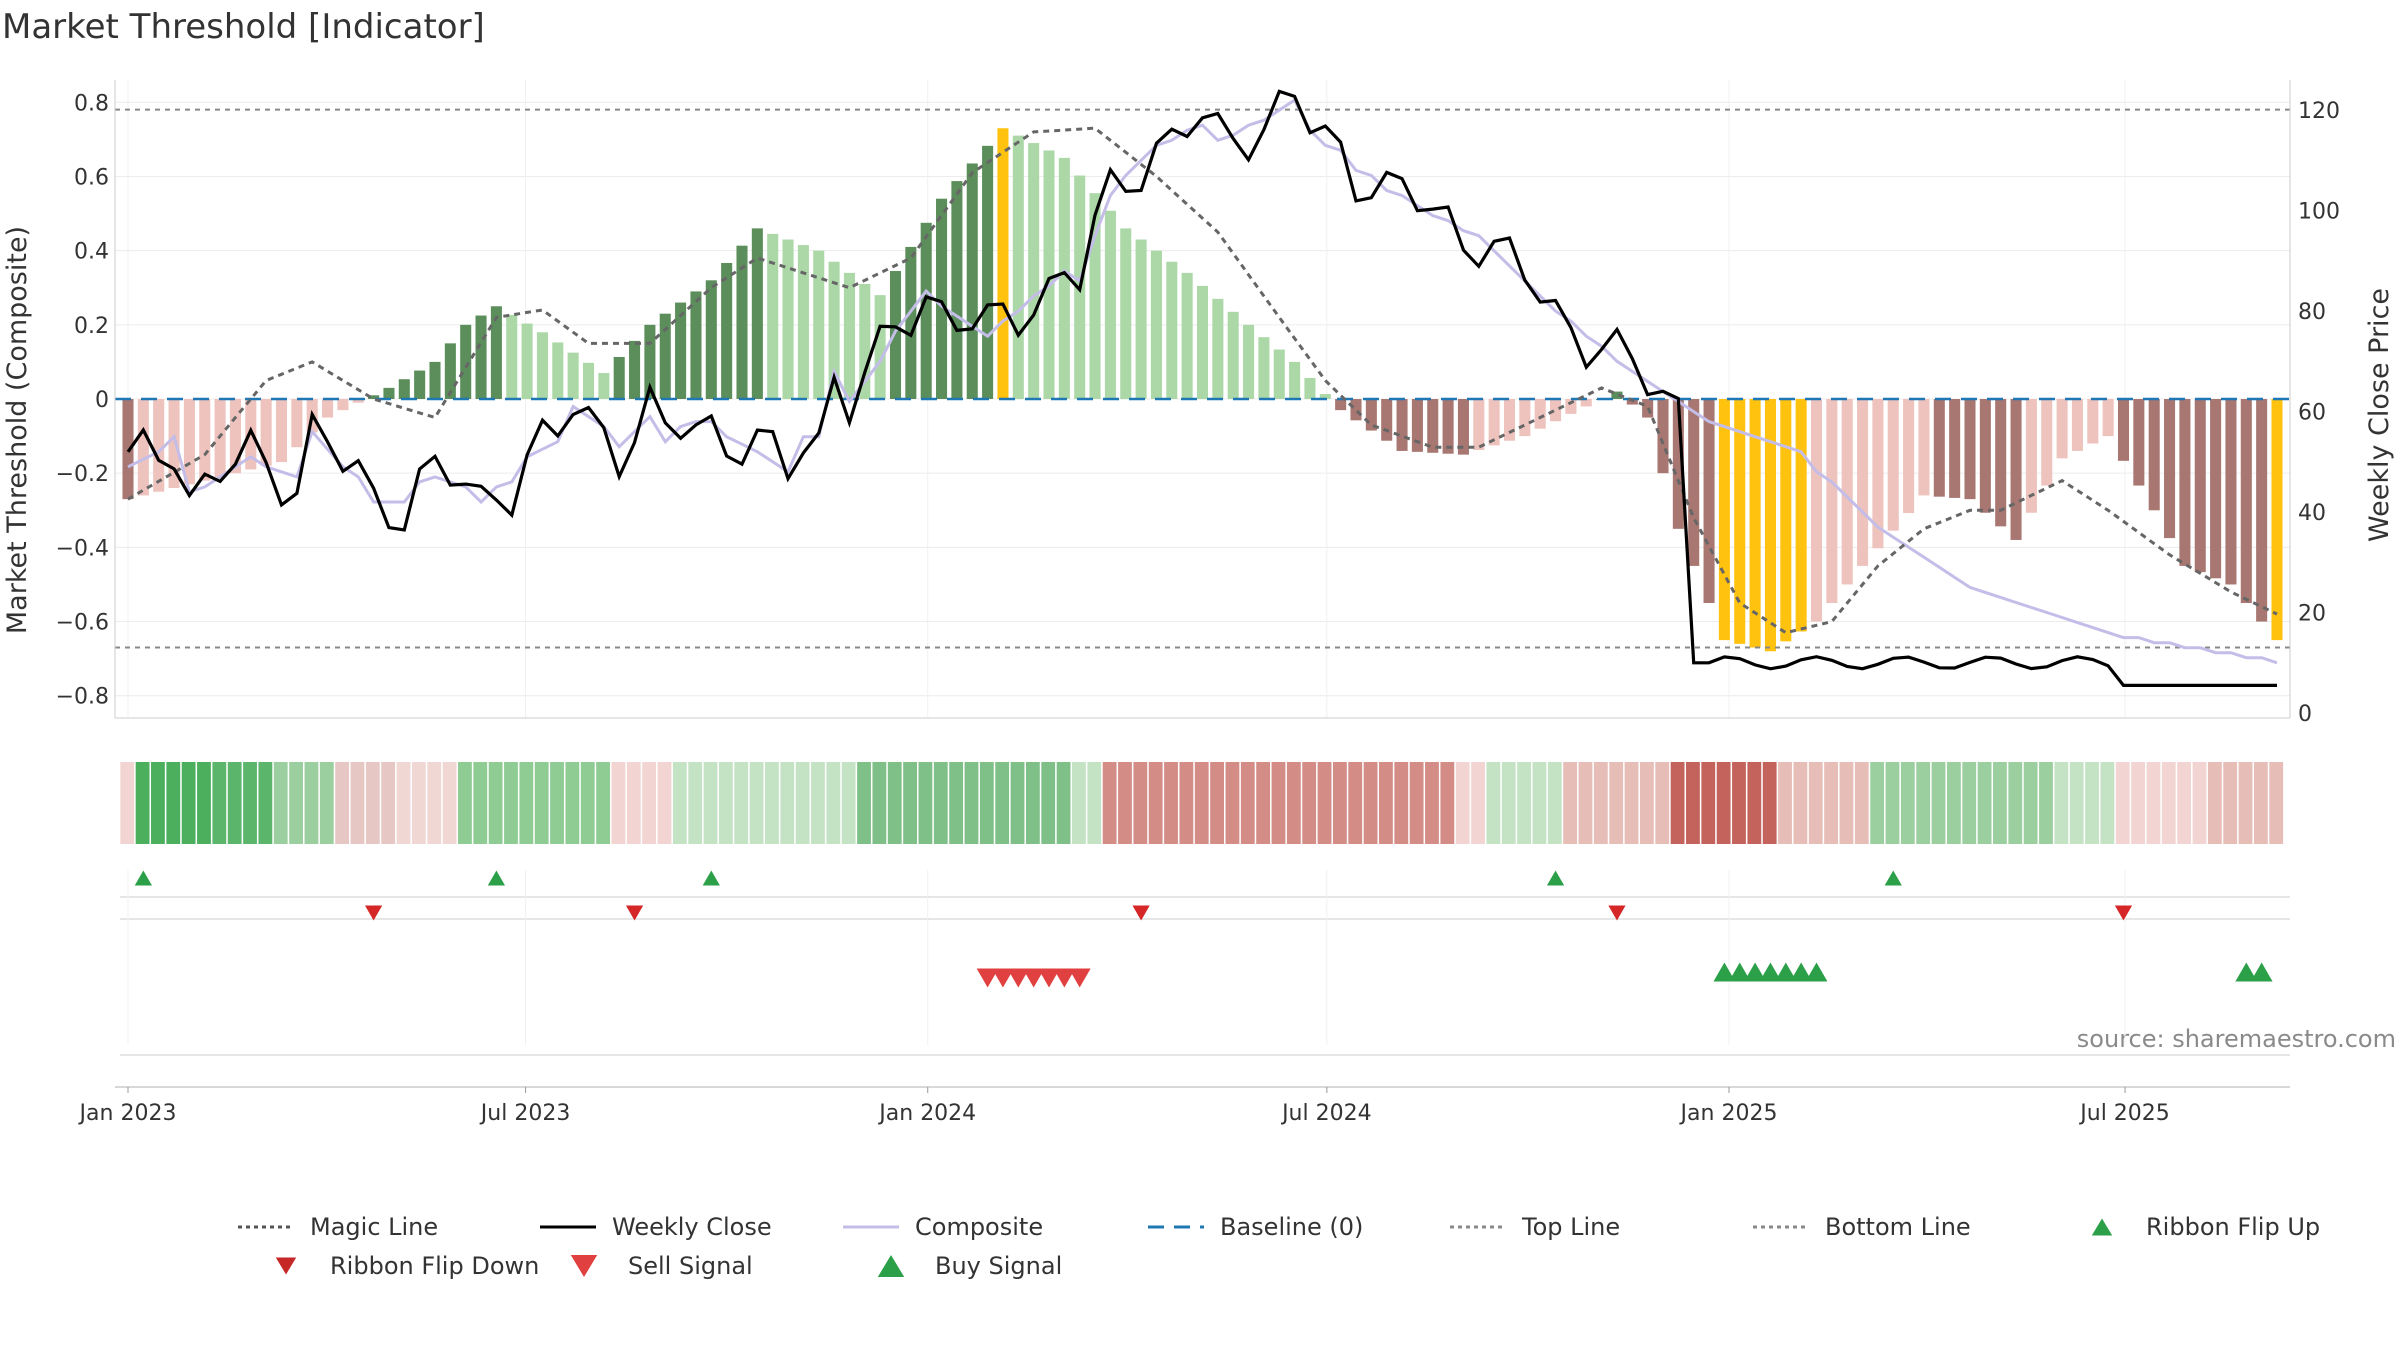 This screenshot has width=2400, height=1350. I want to click on legend-label: Composite, so click(979, 1227).